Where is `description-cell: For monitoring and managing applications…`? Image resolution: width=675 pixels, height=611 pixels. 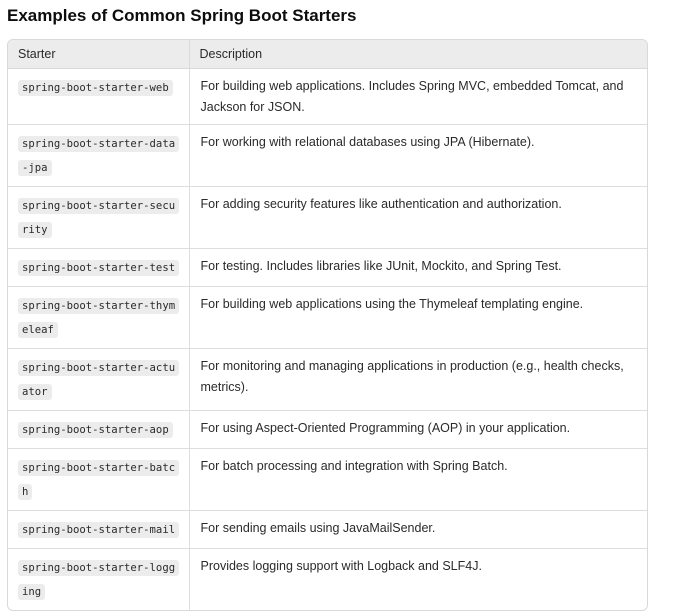
description-cell: For monitoring and managing applications… is located at coordinates (417, 379).